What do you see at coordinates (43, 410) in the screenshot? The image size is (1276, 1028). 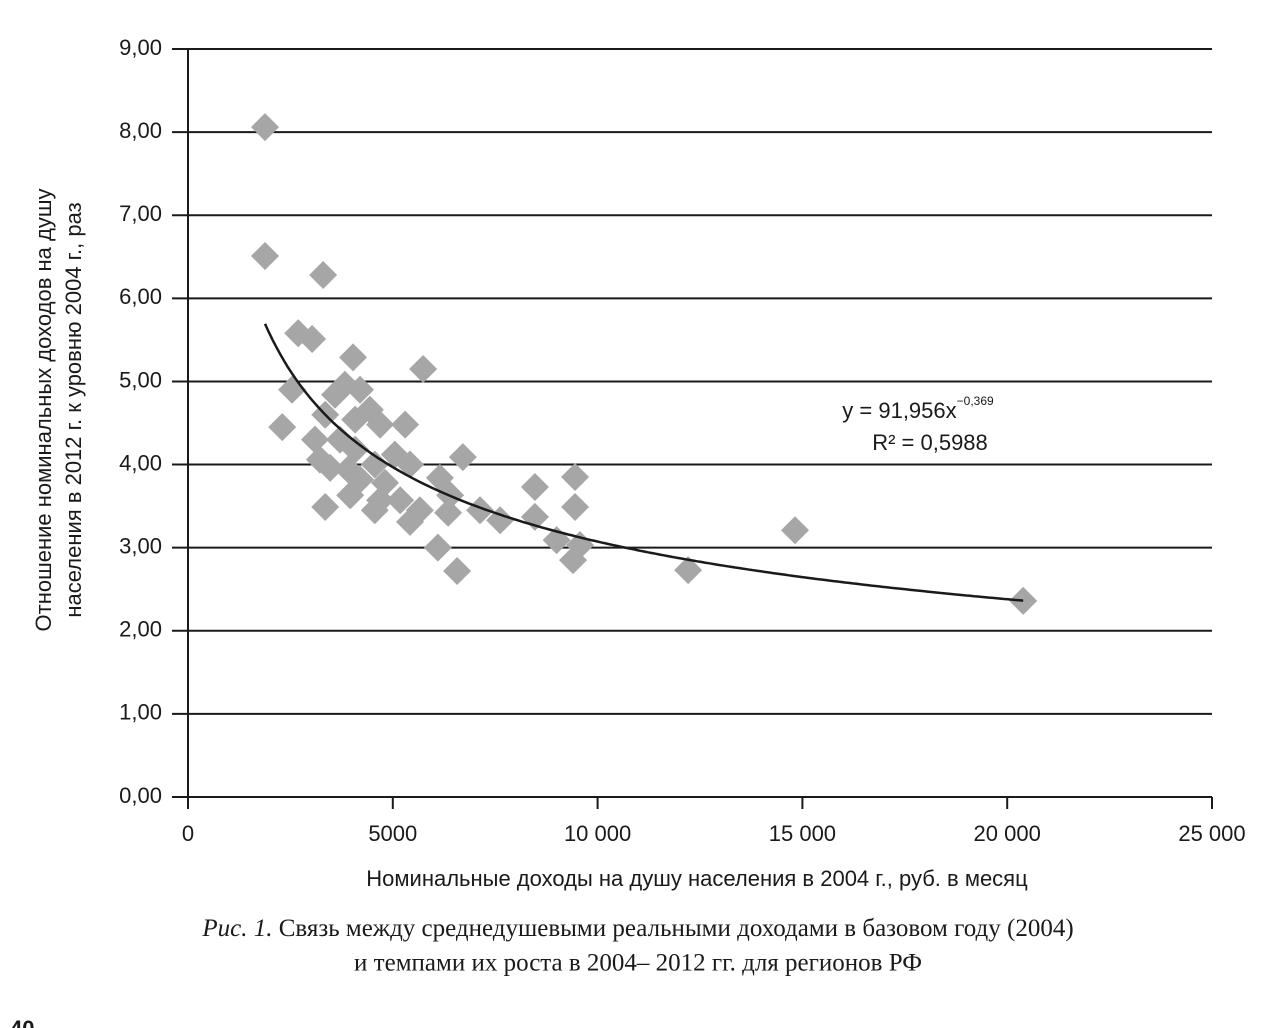 I see `y-axis-label: Отношение номинальных доходов на душу` at bounding box center [43, 410].